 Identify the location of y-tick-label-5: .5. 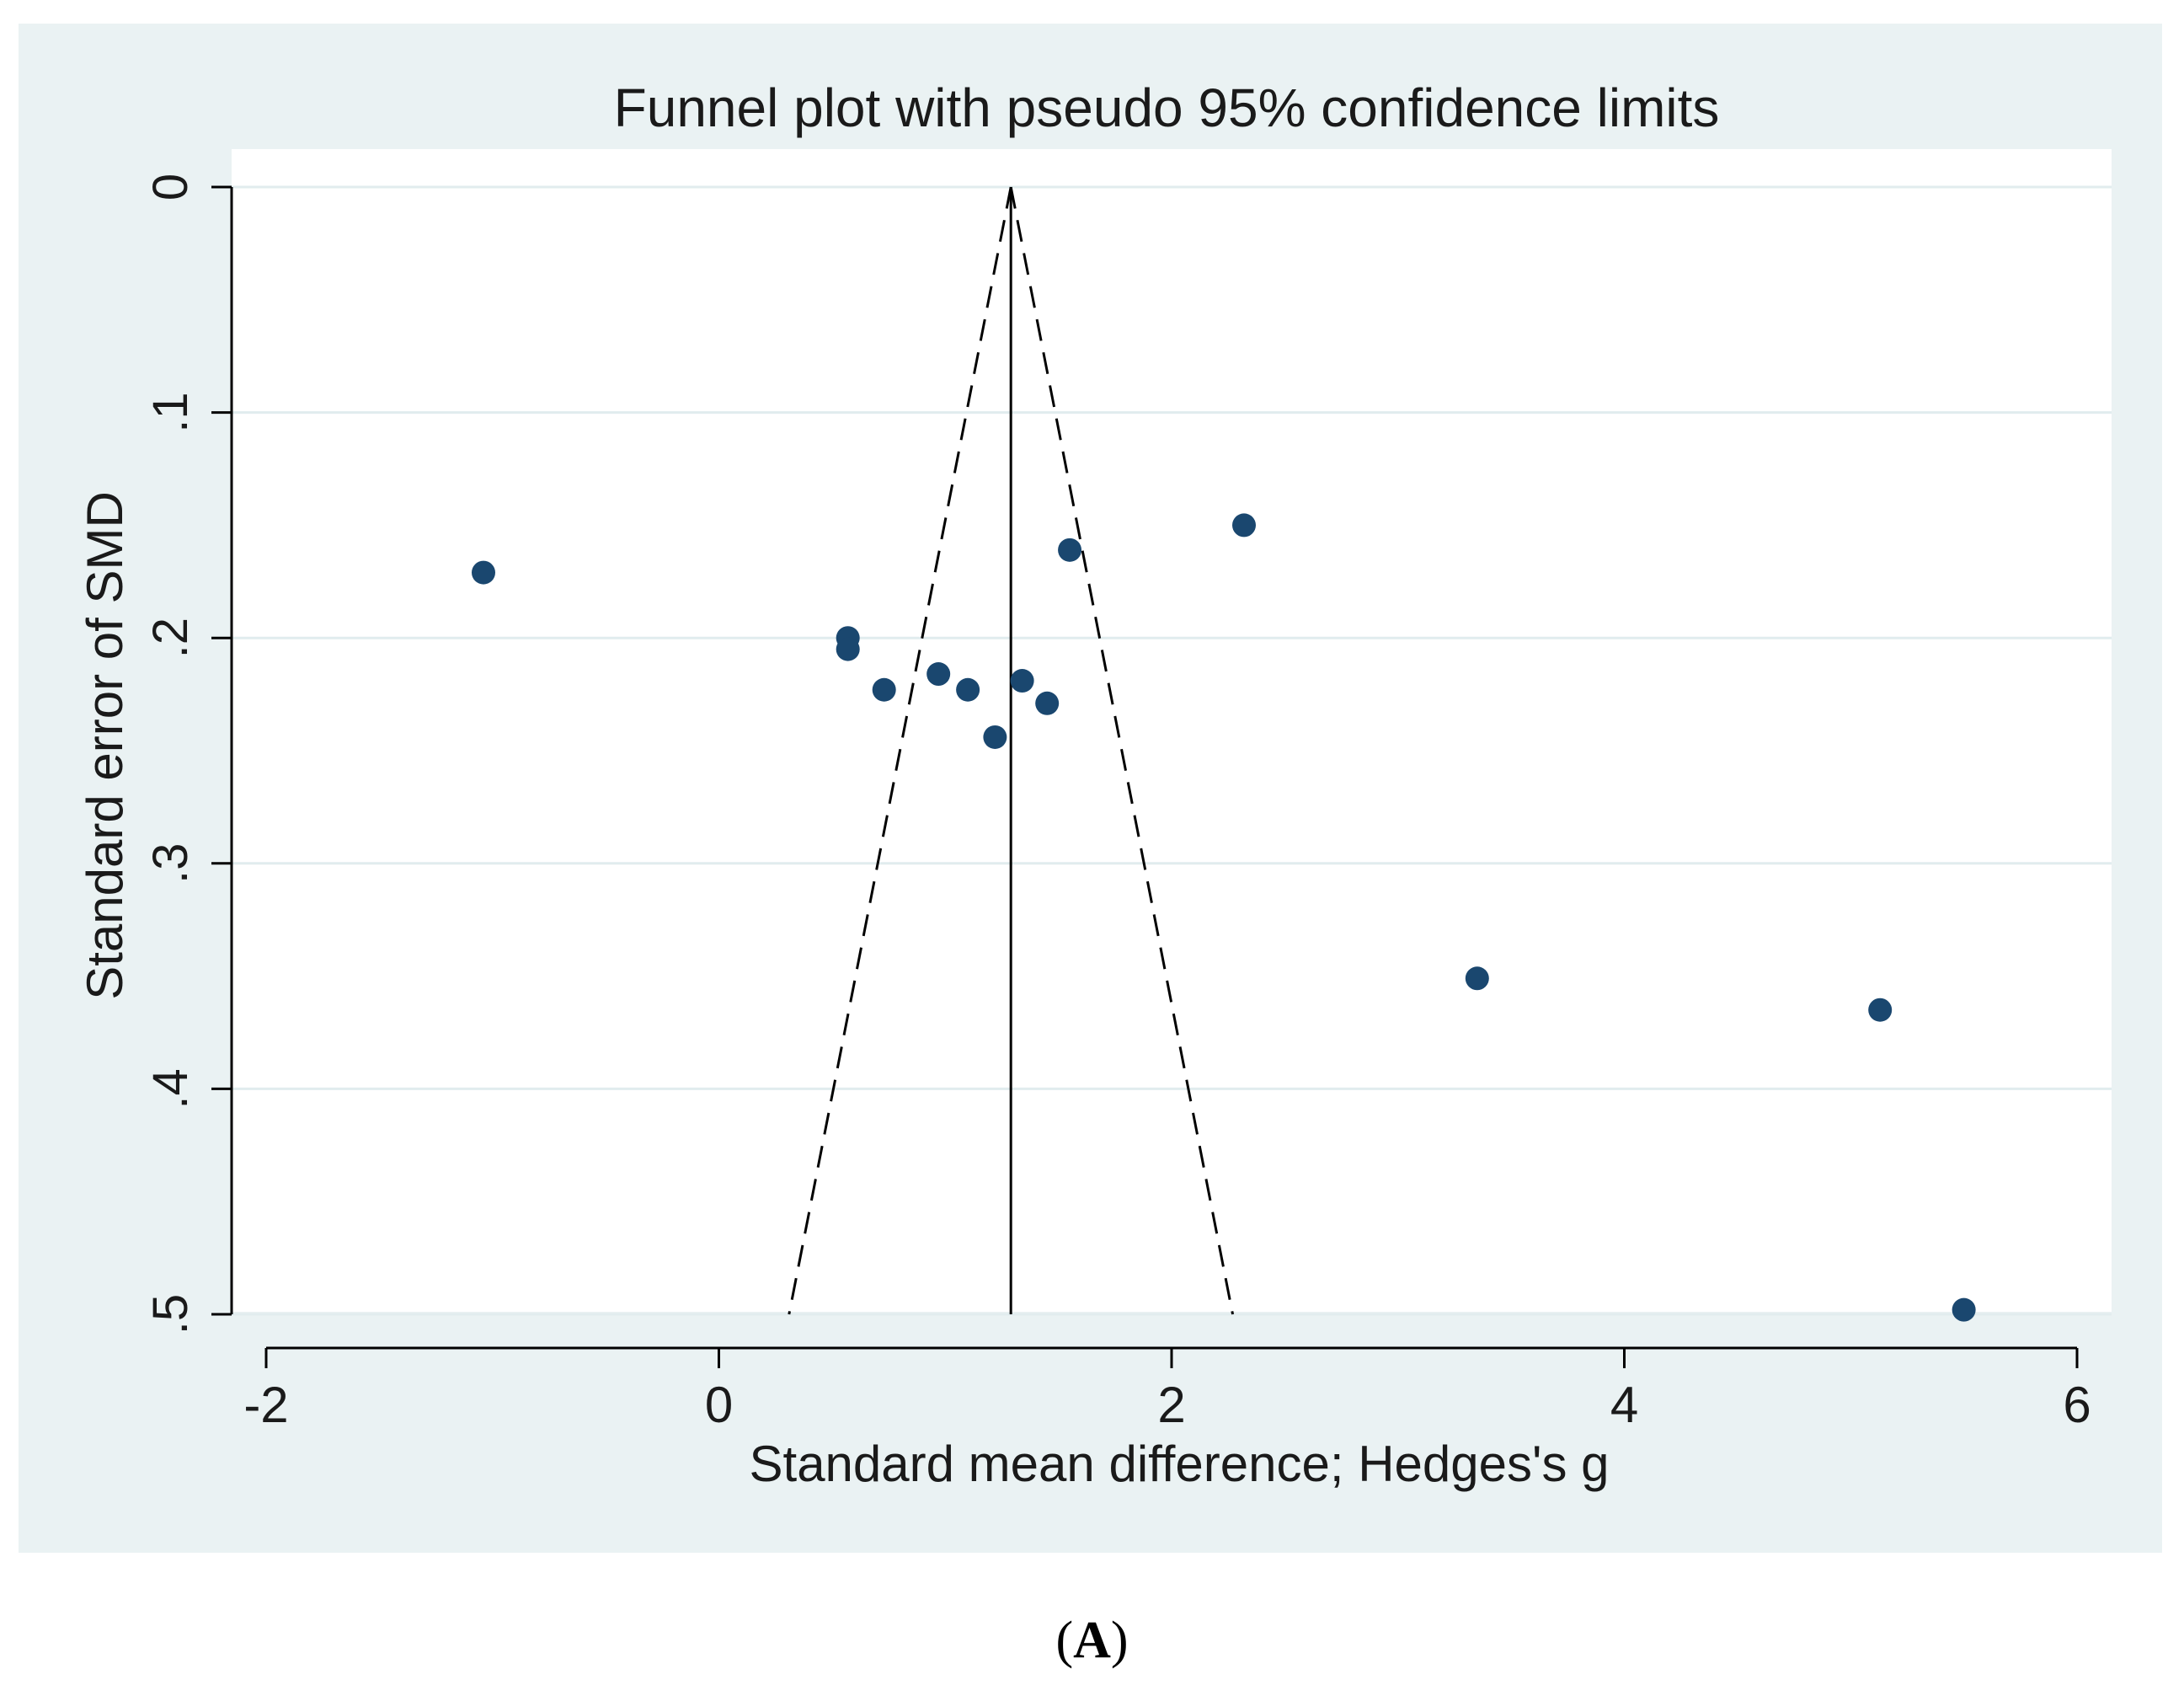
(170, 1315).